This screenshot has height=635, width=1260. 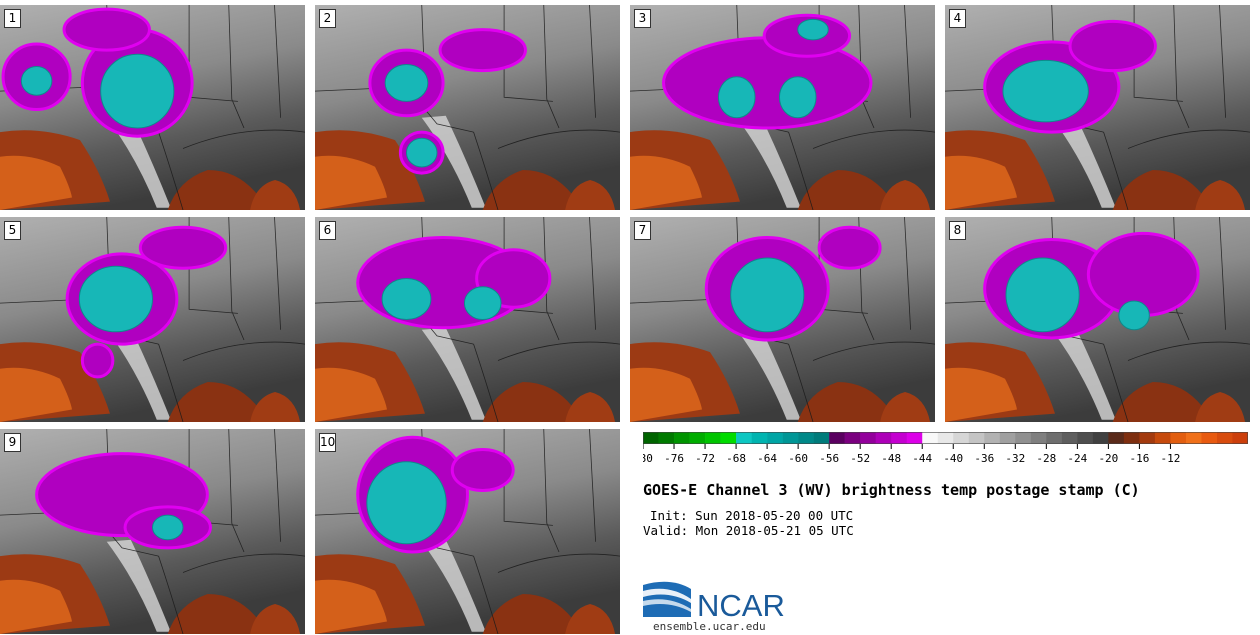 I want to click on ncar-logo-text: NCAR, so click(x=741, y=605).